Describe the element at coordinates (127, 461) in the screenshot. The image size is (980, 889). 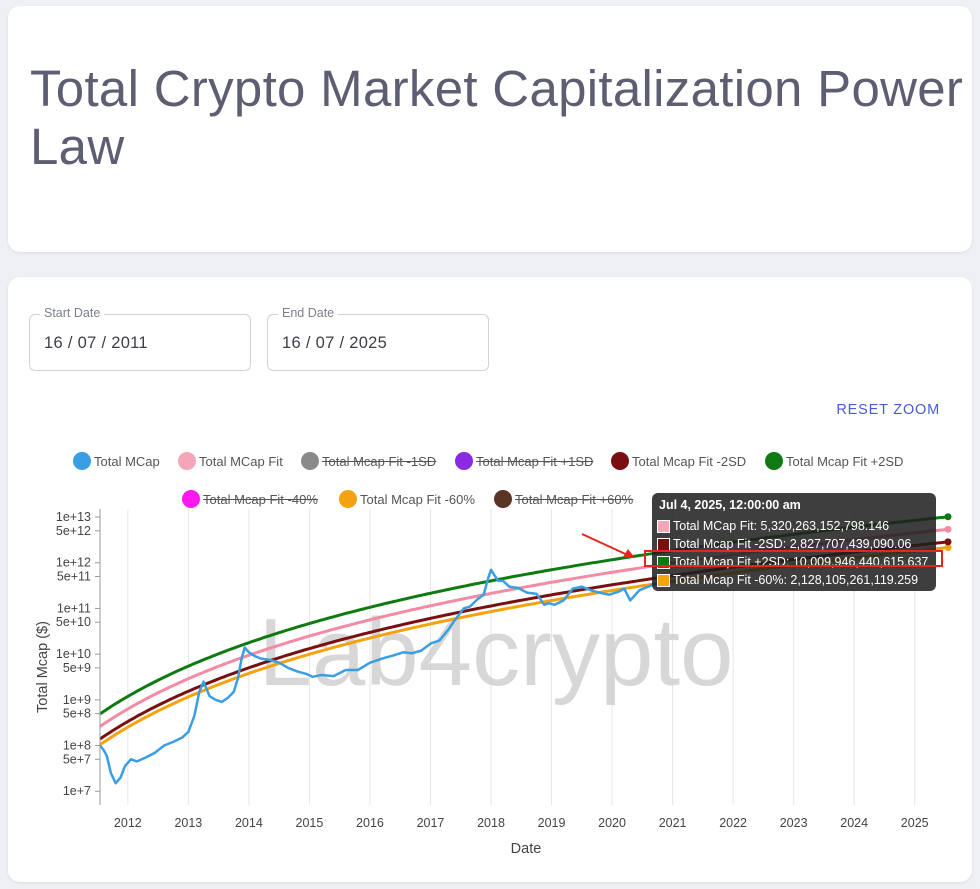
I see `legend-label: Total MCap` at that location.